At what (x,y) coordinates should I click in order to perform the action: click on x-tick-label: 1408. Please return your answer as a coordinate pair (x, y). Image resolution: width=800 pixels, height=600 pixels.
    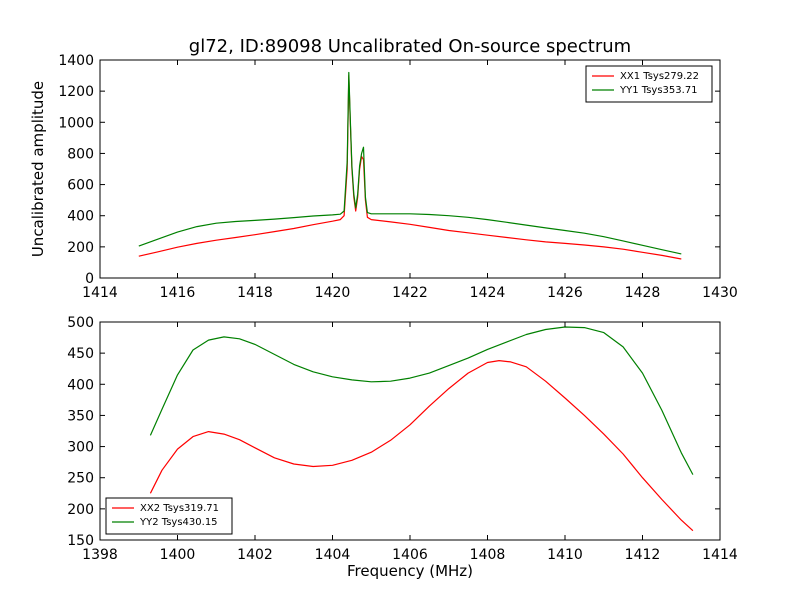
    Looking at the image, I should click on (488, 555).